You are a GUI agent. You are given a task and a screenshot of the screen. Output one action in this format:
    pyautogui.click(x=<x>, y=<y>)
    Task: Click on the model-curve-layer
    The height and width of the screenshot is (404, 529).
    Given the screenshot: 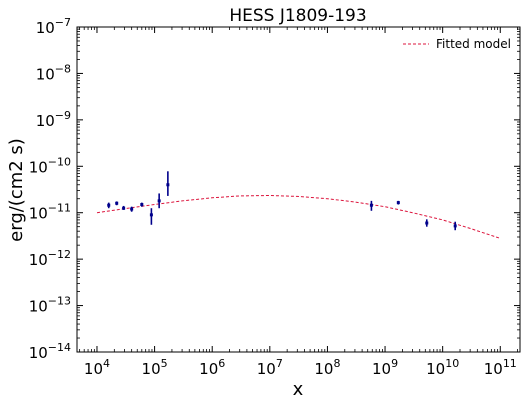 What is the action you would take?
    pyautogui.click(x=298, y=216)
    